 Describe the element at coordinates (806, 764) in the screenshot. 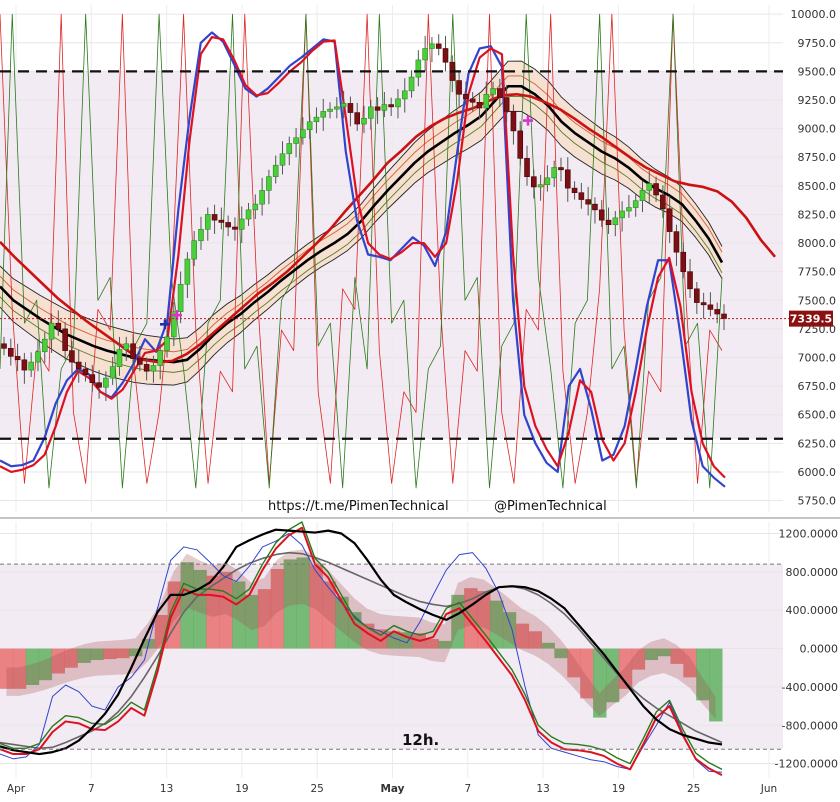

I see `osc-tick-label: -1200.0000` at that location.